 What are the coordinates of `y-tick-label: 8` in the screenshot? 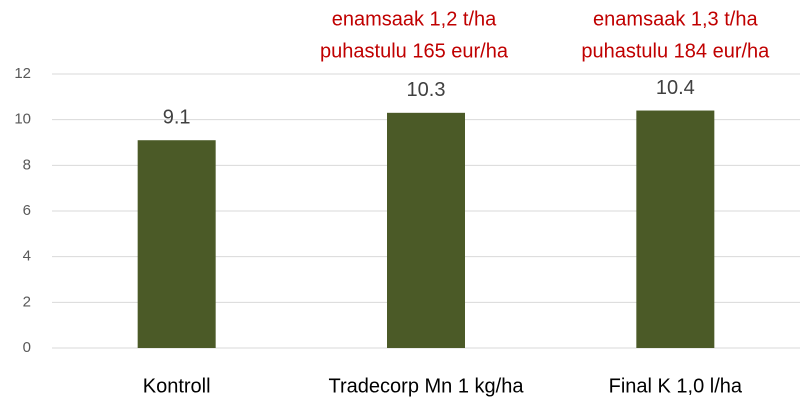 It's located at (27, 164).